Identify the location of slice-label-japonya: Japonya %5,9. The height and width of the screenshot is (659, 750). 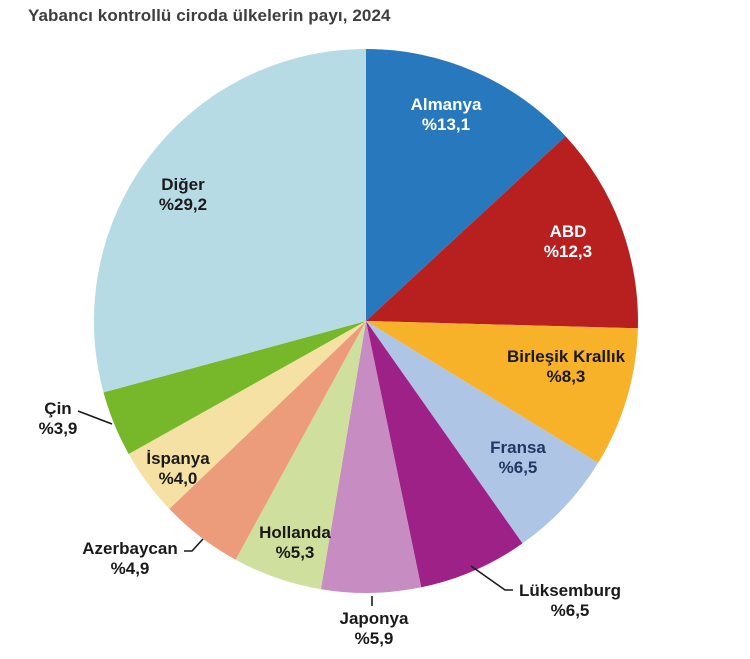
(375, 628).